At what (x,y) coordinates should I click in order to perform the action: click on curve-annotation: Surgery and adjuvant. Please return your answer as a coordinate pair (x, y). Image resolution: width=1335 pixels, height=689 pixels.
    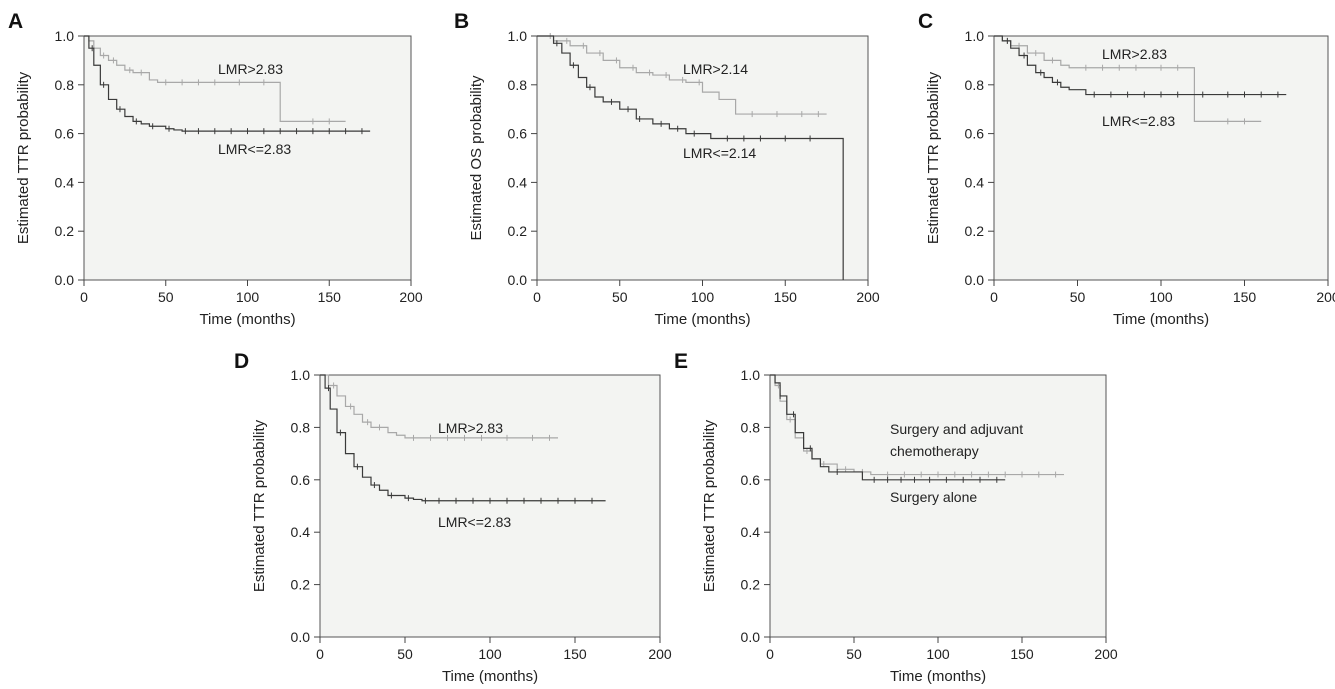
    Looking at the image, I should click on (956, 429).